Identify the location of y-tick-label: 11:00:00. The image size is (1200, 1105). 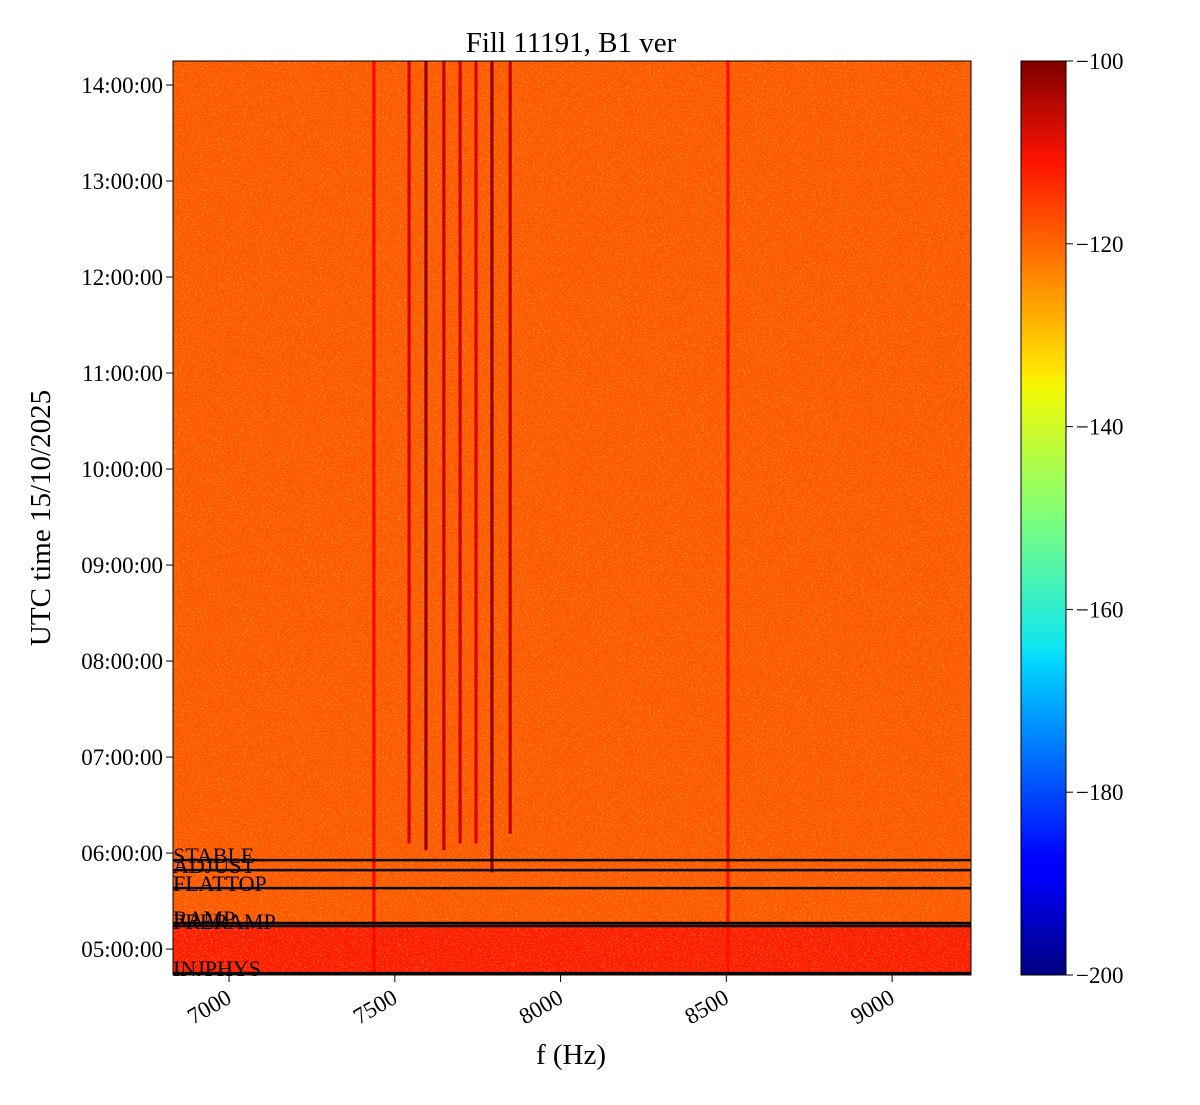
(122, 373).